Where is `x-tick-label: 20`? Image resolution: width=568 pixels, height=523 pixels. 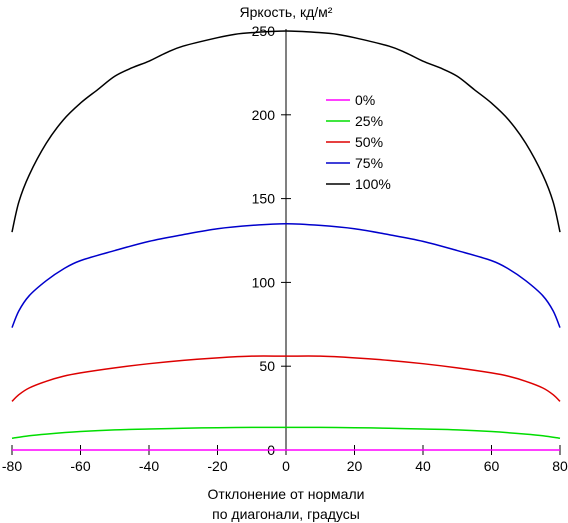
x-tick-label: 20 is located at coordinates (355, 466).